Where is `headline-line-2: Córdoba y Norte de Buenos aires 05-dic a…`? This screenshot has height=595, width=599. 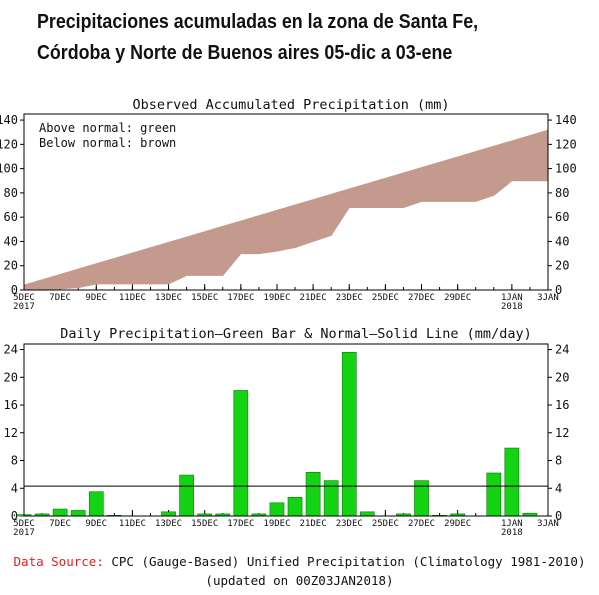 headline-line-2: Córdoba y Norte de Buenos aires 05-dic a… is located at coordinates (245, 52).